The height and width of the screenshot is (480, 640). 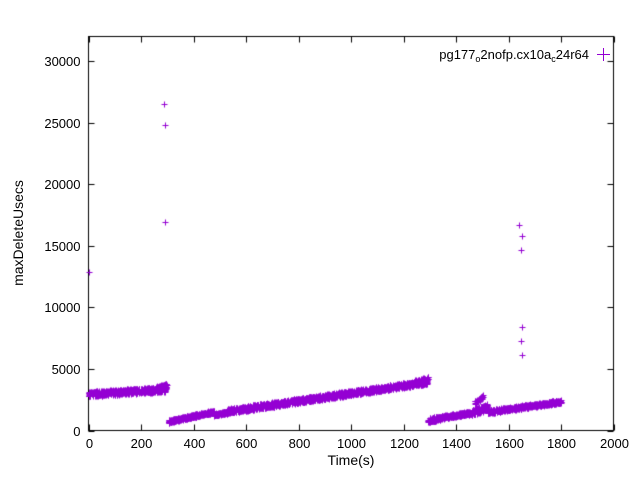 I want to click on legend-label-part: pg177, so click(x=457, y=54).